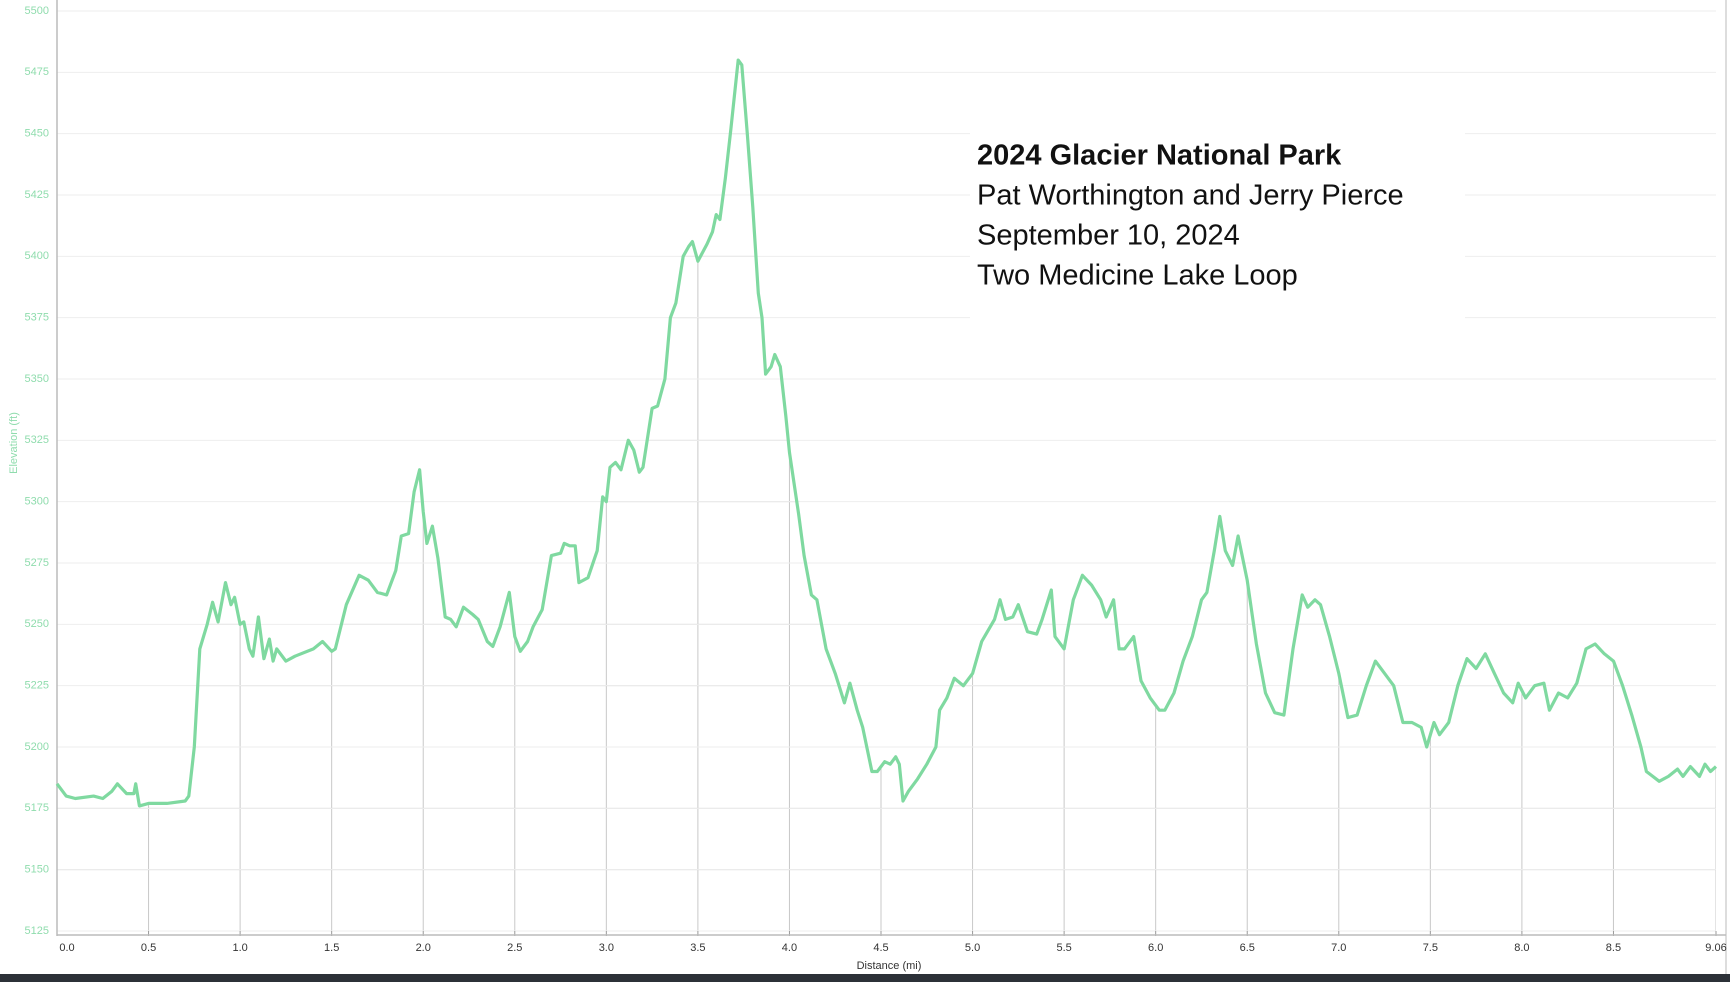  What do you see at coordinates (889, 966) in the screenshot?
I see `x-axis-label: Distance (mi)` at bounding box center [889, 966].